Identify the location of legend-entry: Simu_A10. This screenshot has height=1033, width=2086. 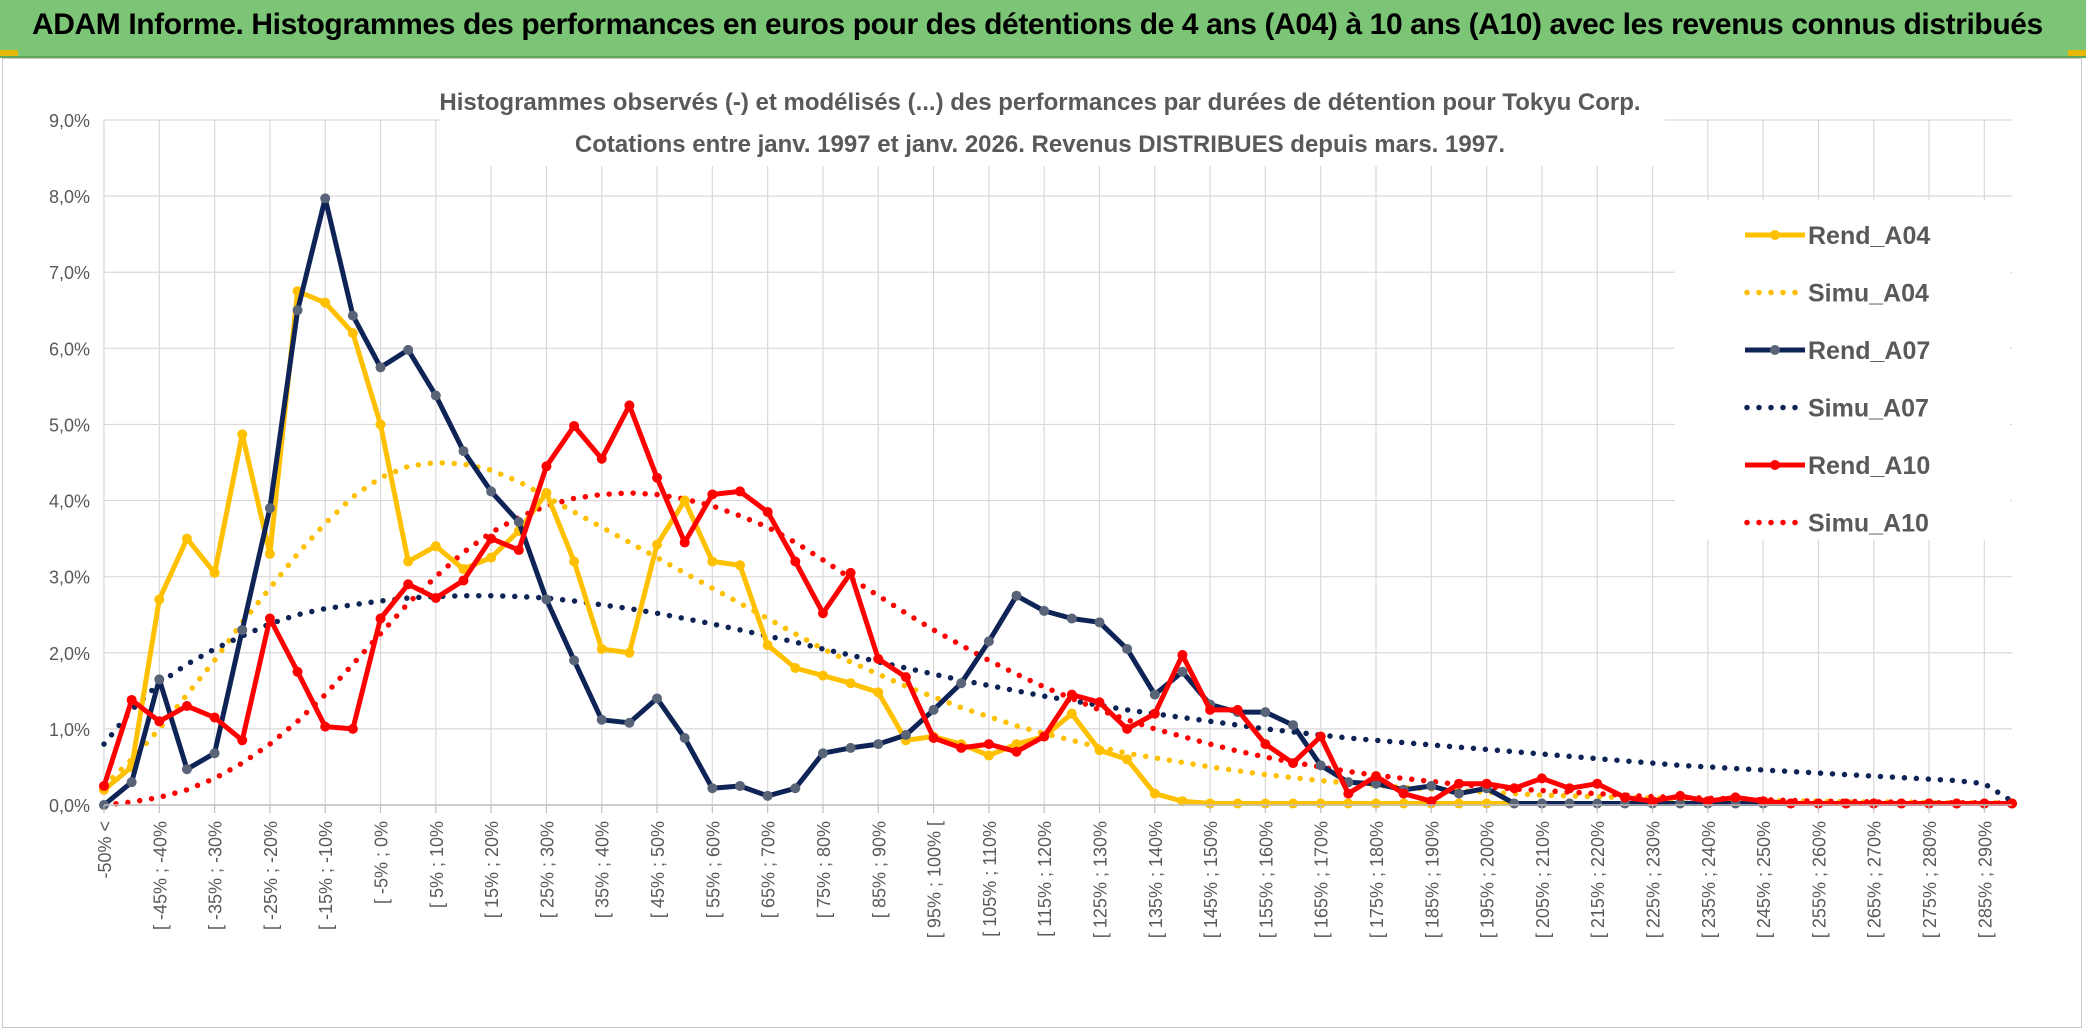
(1836, 524).